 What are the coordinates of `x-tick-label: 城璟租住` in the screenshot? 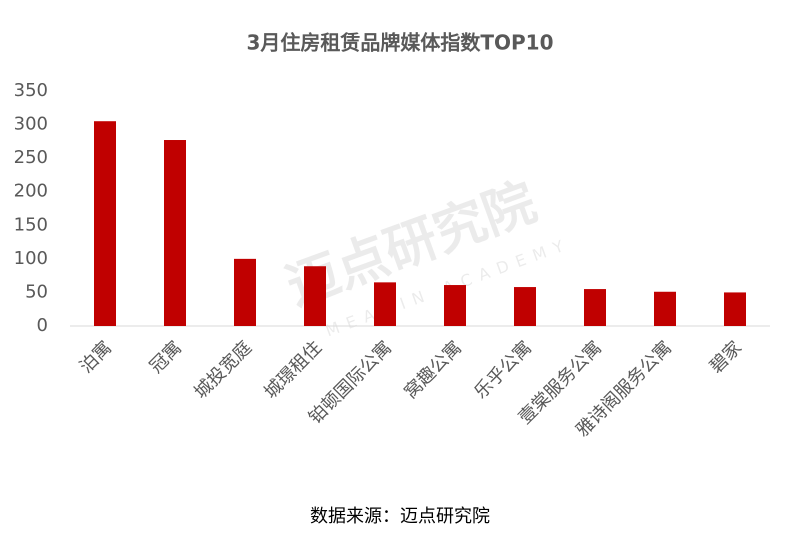 It's located at (293, 370).